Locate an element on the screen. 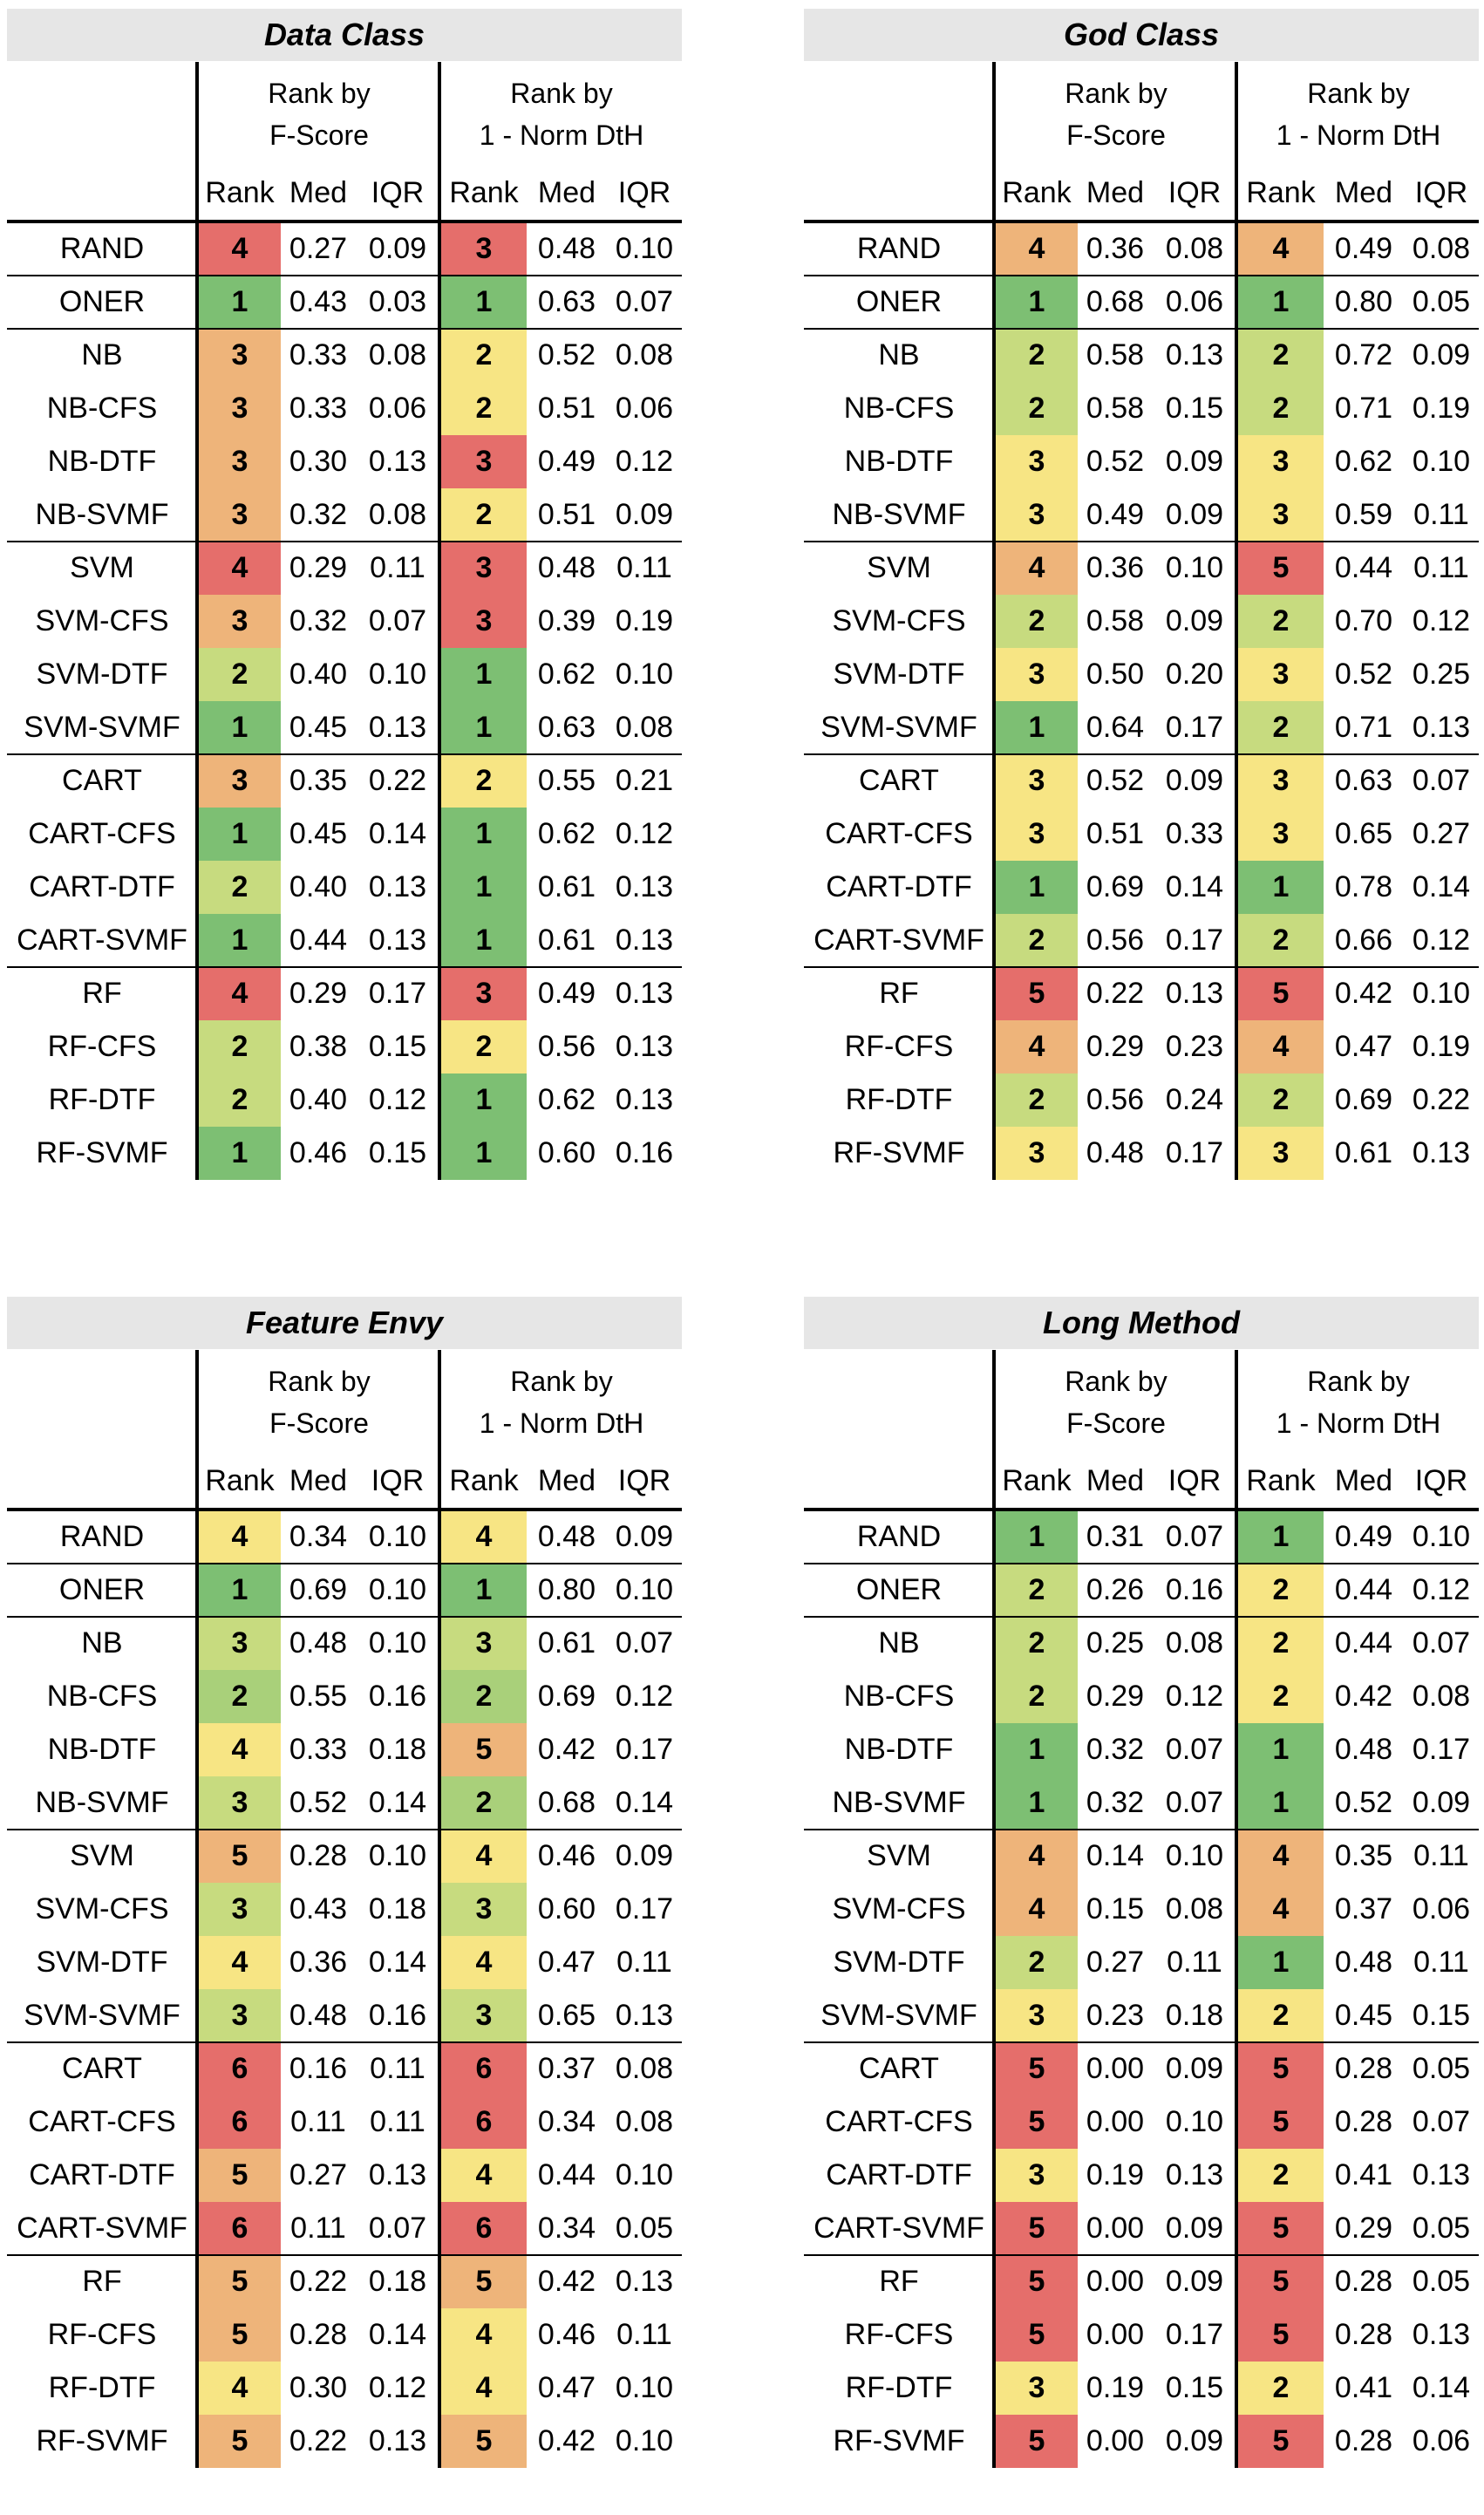  dth-median: 0.61 is located at coordinates (566, 886).